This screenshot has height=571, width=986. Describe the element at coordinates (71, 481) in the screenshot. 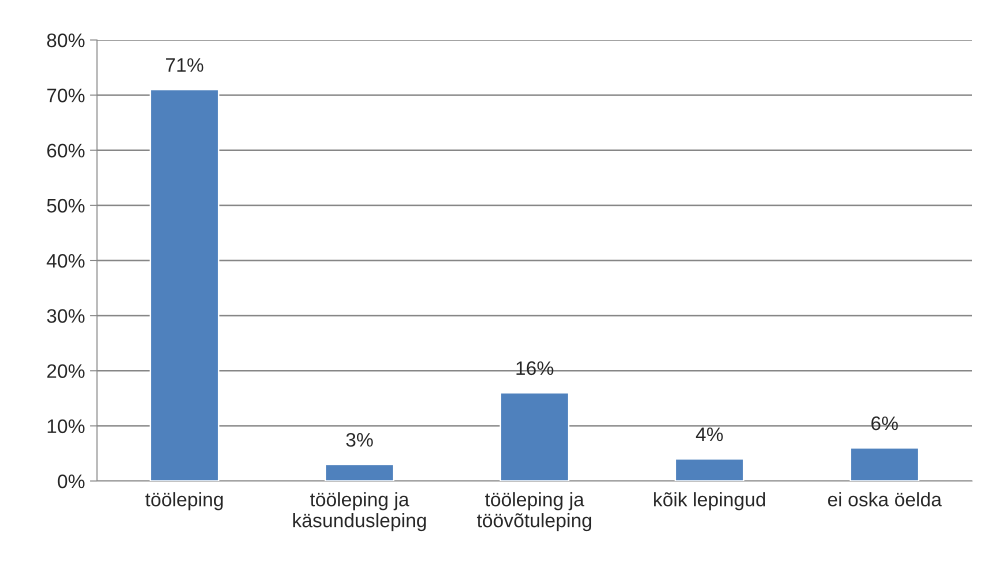

I see `y-tick-label: 0%` at that location.